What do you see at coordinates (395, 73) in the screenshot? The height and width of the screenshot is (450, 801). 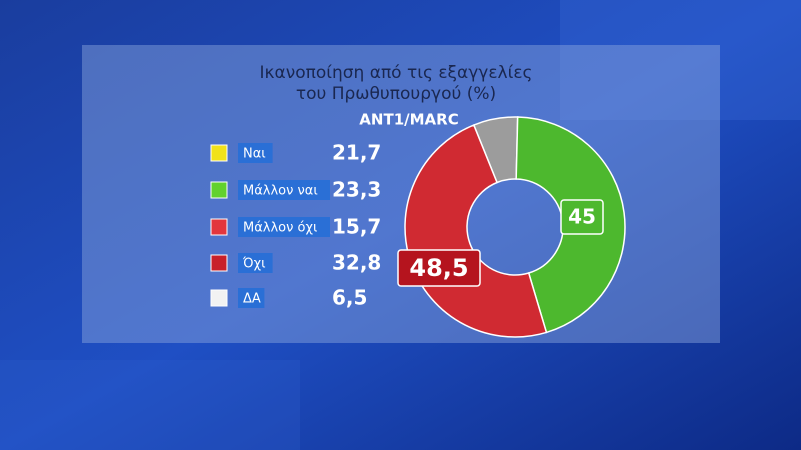 I see `chart-title: Ικανοποίηση από τις εξαγγελίες` at bounding box center [395, 73].